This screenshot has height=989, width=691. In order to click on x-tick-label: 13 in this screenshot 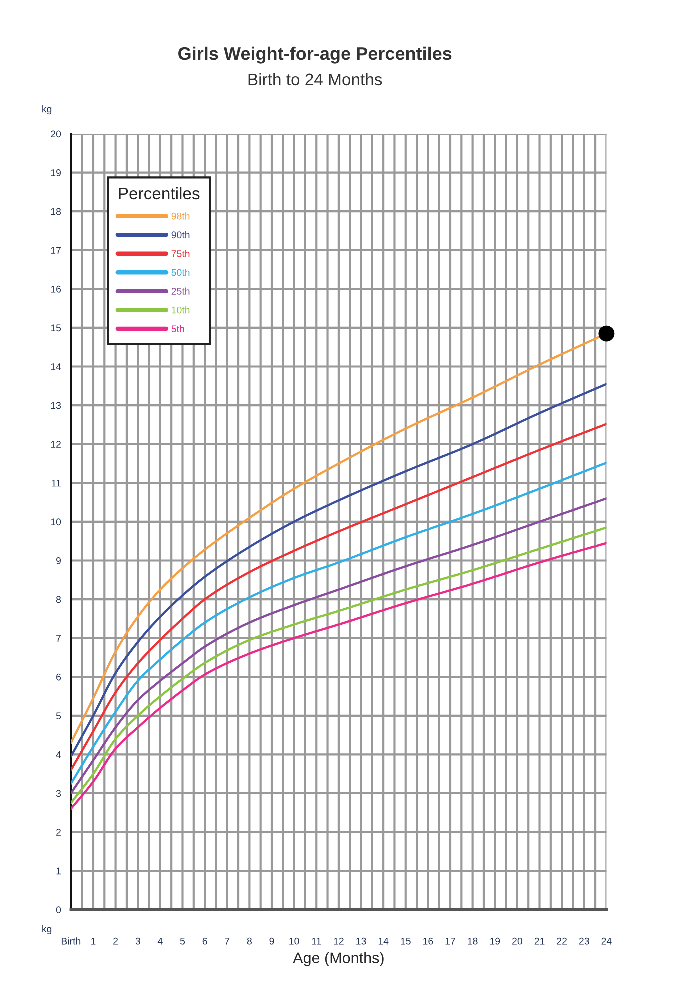, I will do `click(361, 941)`.